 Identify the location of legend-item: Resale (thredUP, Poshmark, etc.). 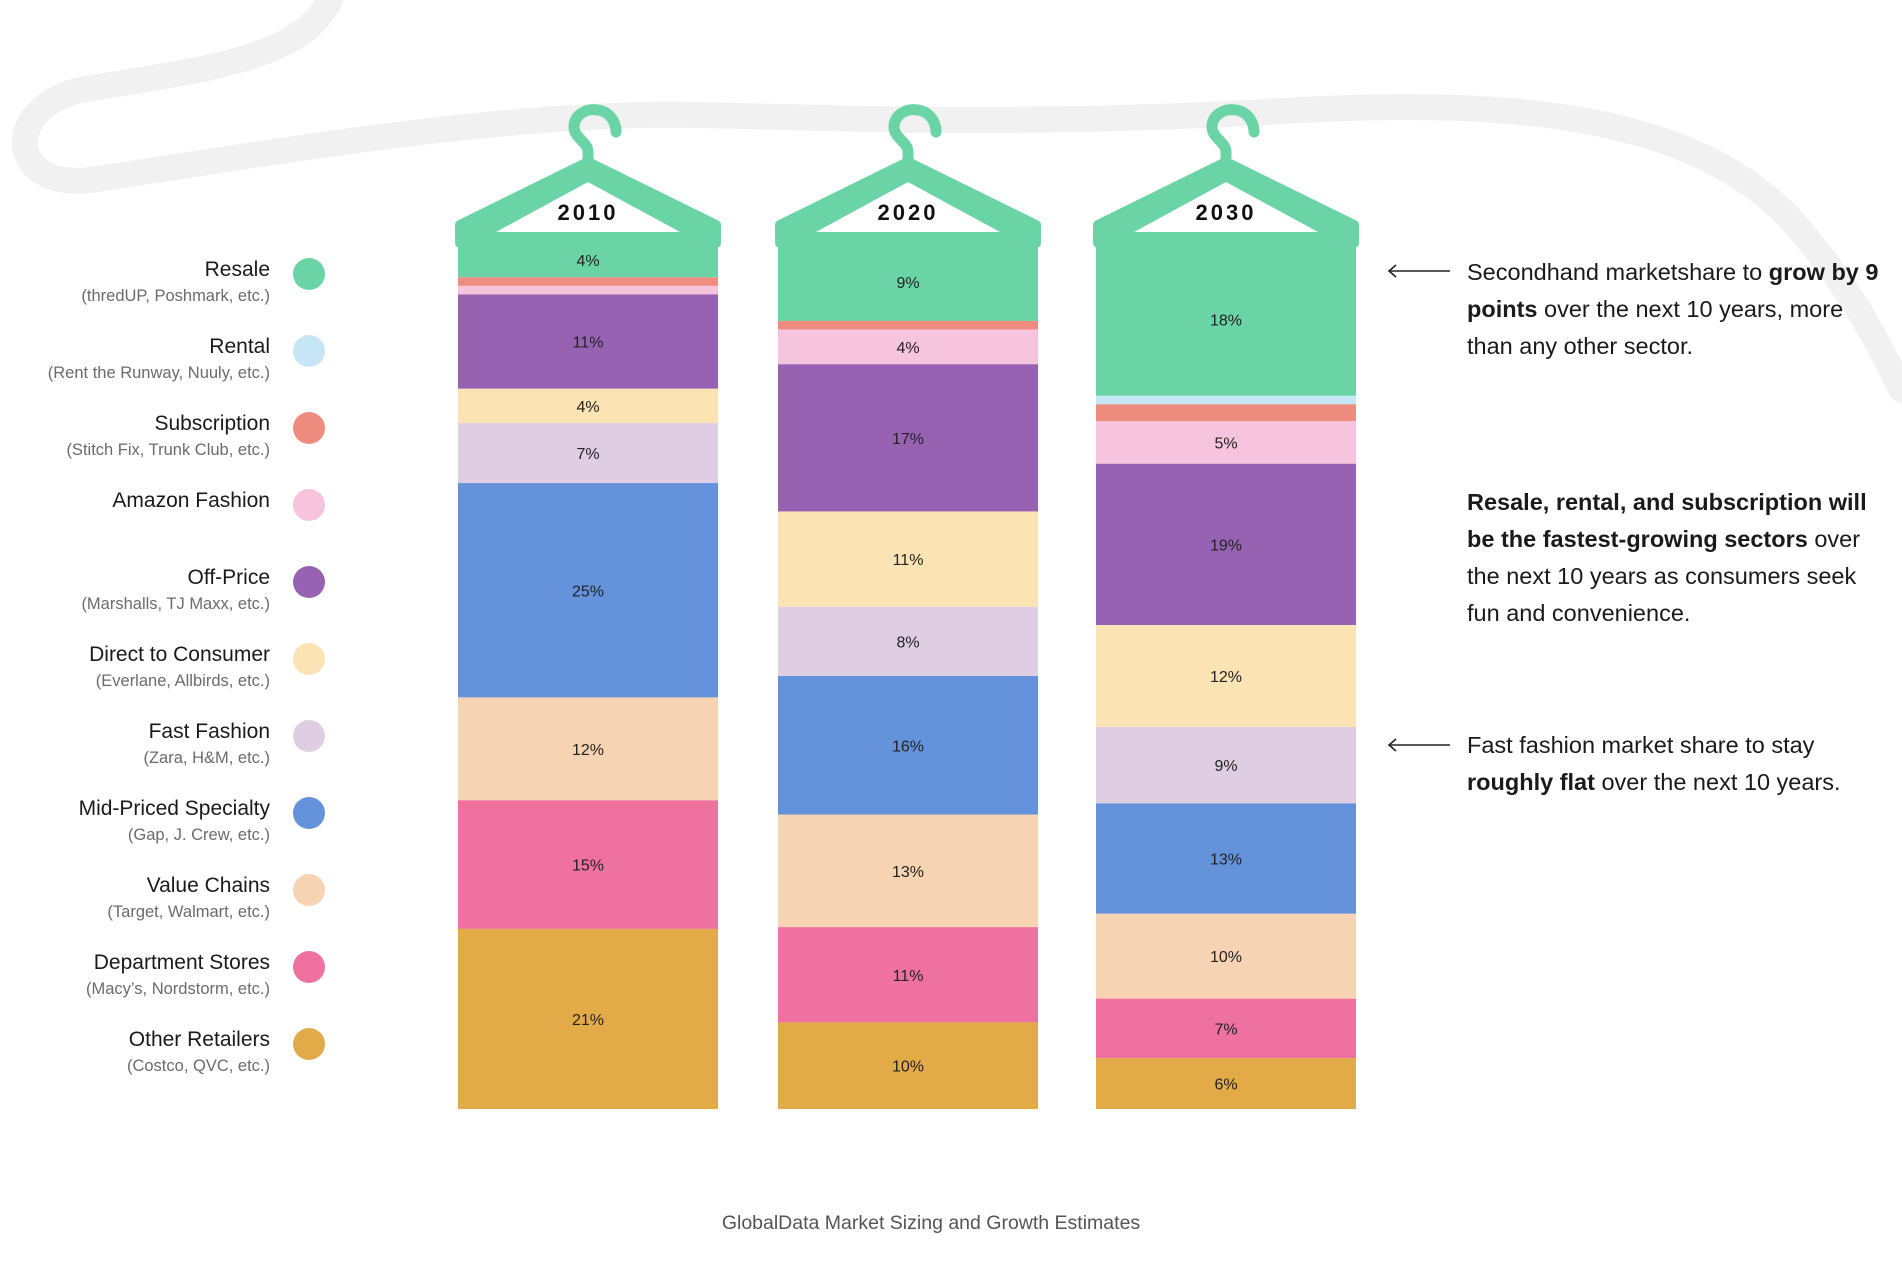
(162, 288).